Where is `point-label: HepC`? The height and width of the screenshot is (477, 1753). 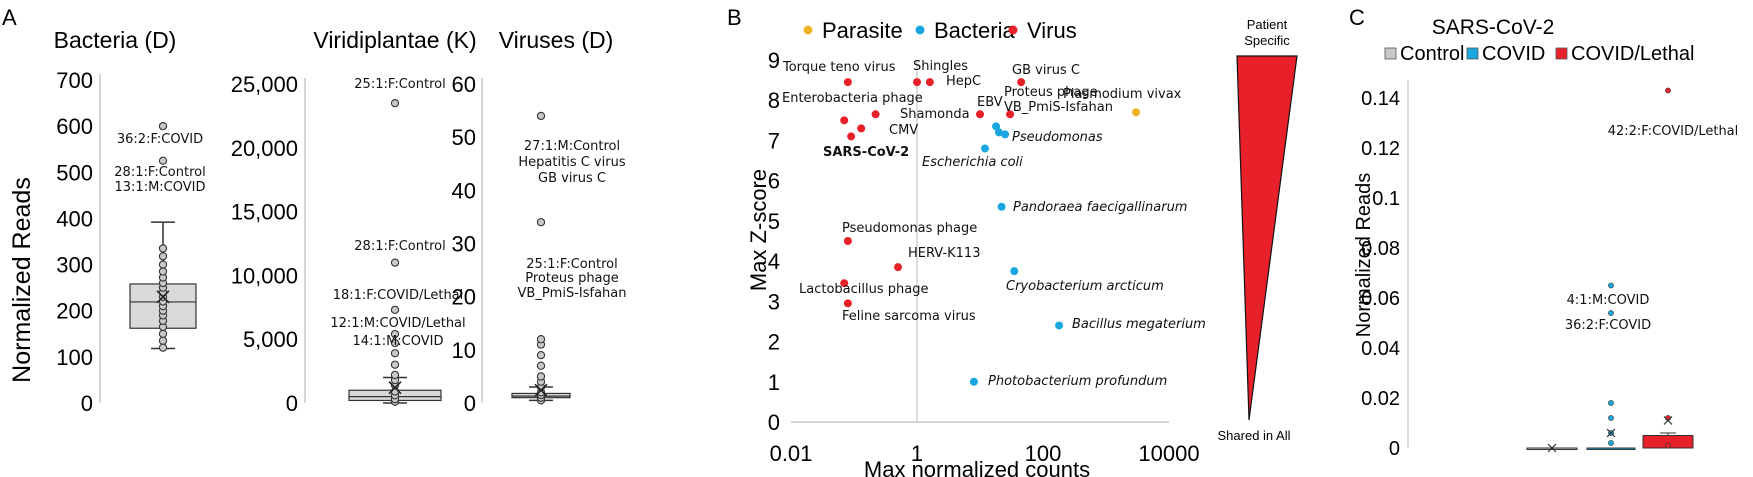
point-label: HepC is located at coordinates (963, 81).